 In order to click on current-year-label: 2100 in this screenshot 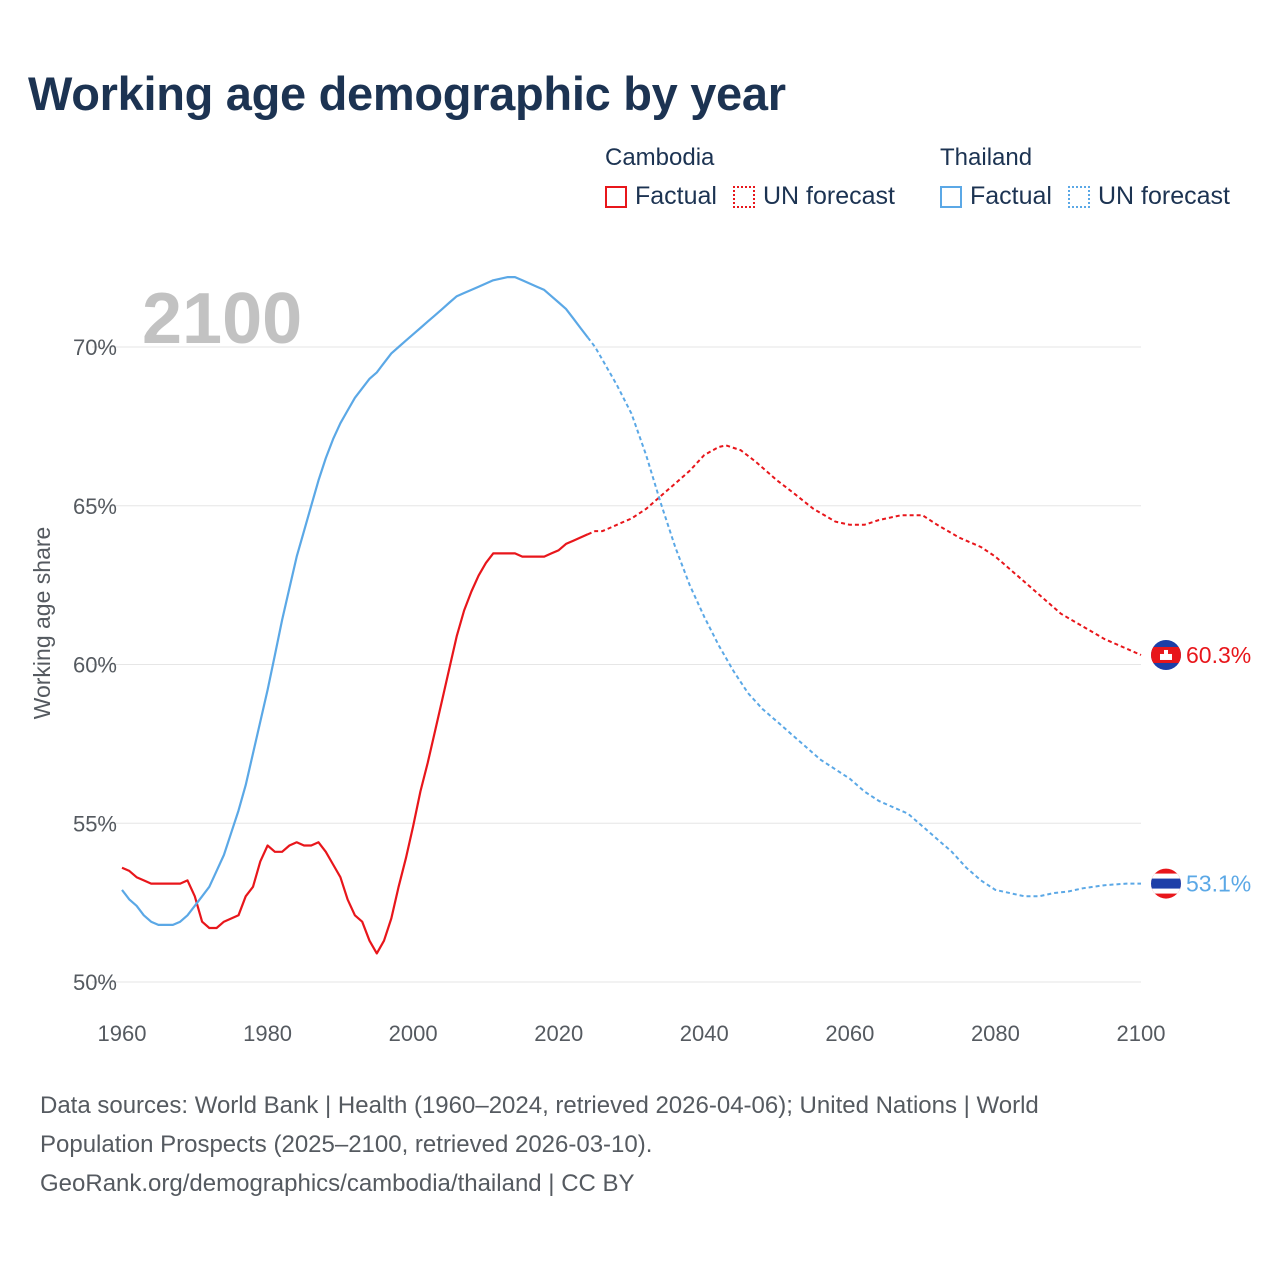, I will do `click(222, 319)`.